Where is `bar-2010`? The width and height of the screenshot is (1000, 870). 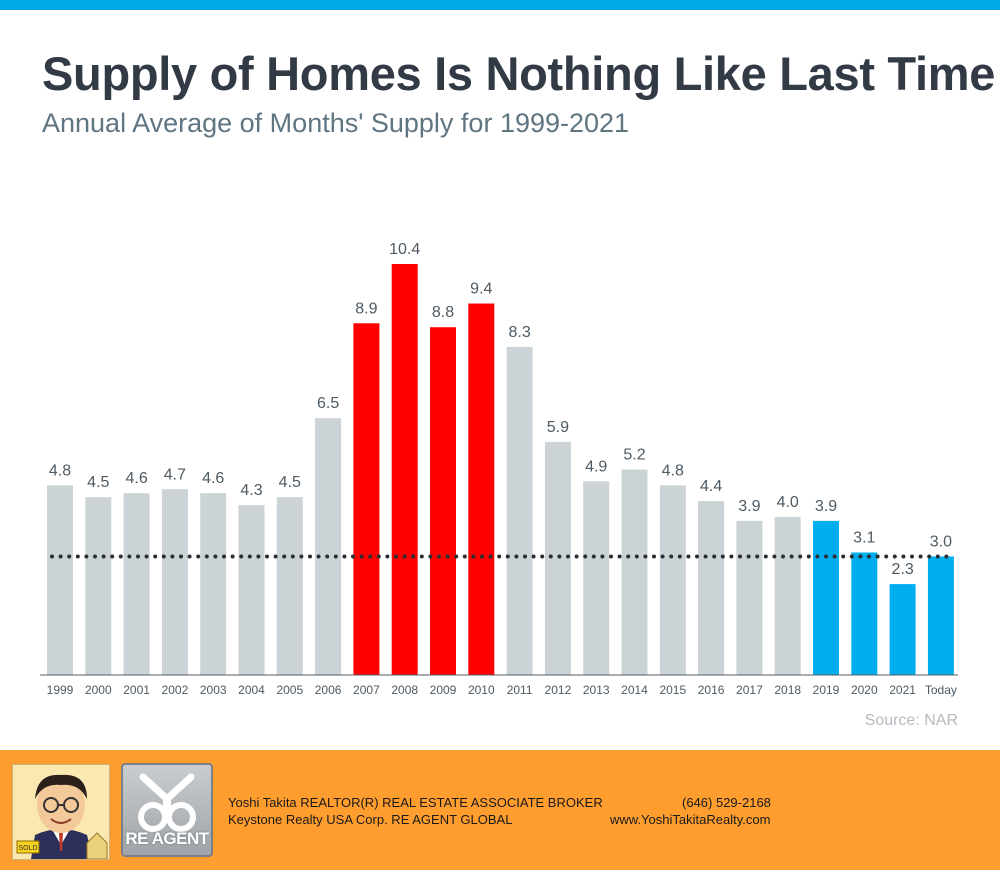 bar-2010 is located at coordinates (481, 489).